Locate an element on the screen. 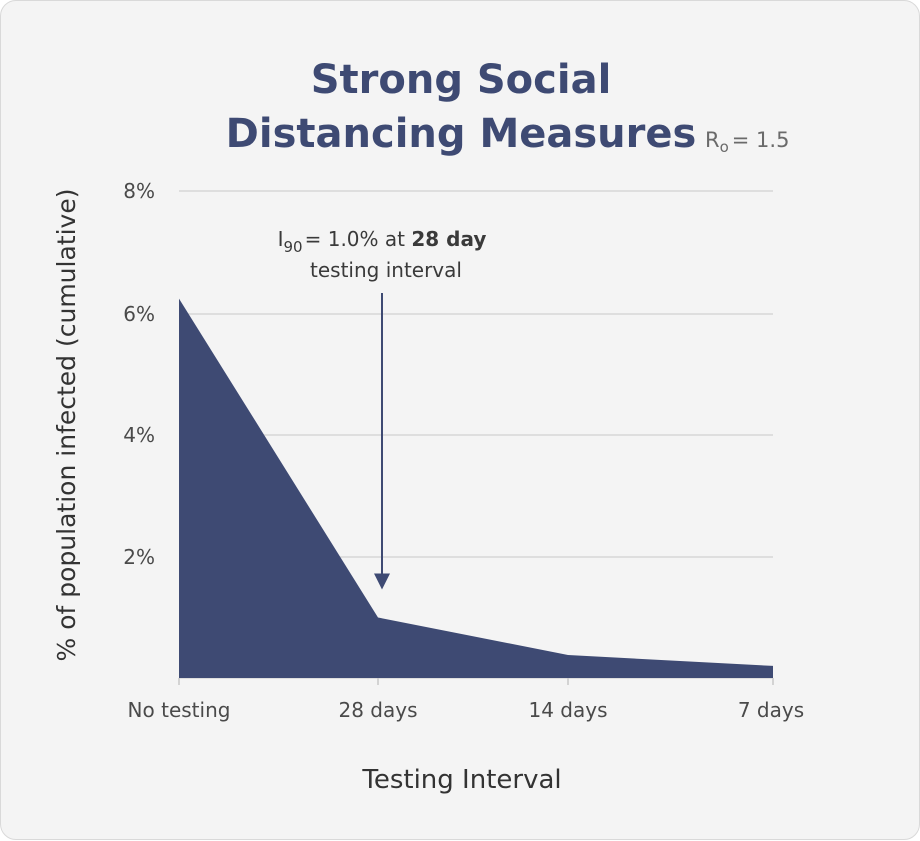 Image resolution: width=920 pixels, height=841 pixels. chart-title-line1: Strong Social is located at coordinates (461, 80).